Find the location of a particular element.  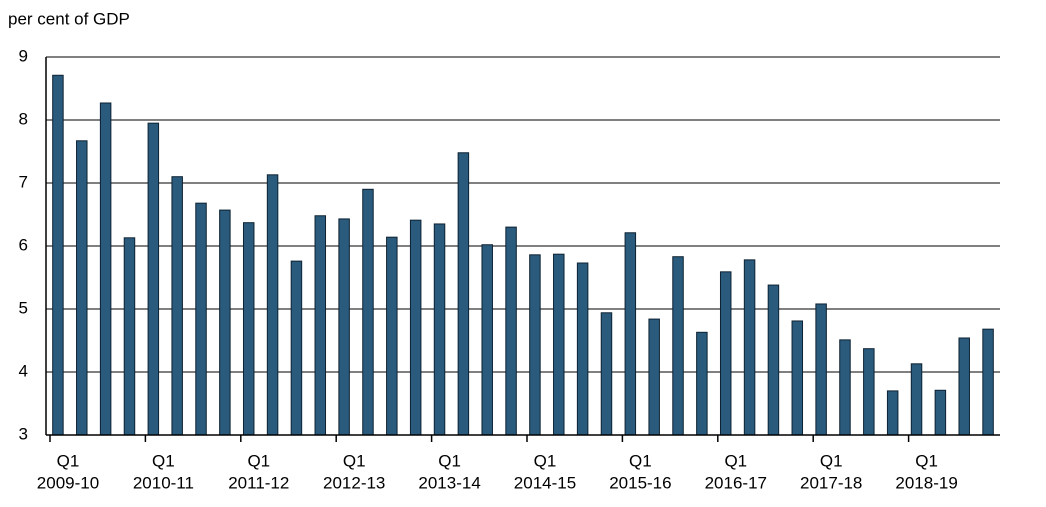

x-group-label: 2010-11 is located at coordinates (163, 482).